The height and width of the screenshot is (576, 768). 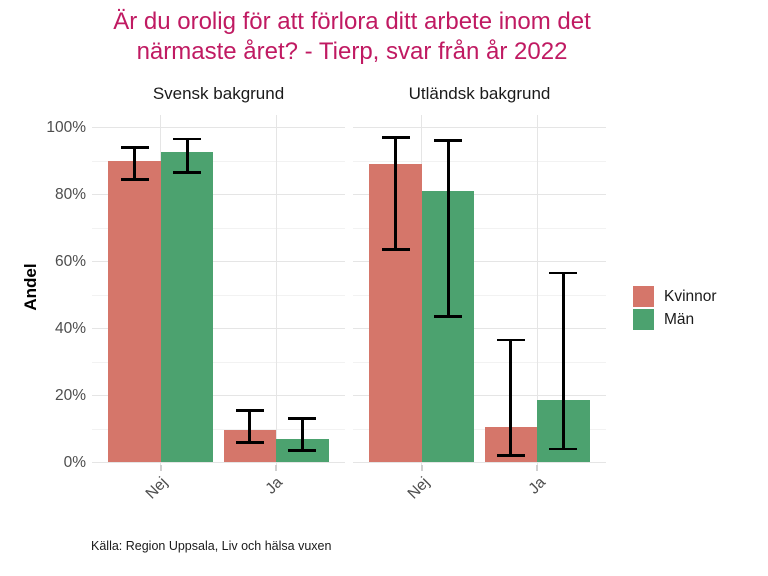 What do you see at coordinates (70, 261) in the screenshot?
I see `y-tick-label-60: 60%` at bounding box center [70, 261].